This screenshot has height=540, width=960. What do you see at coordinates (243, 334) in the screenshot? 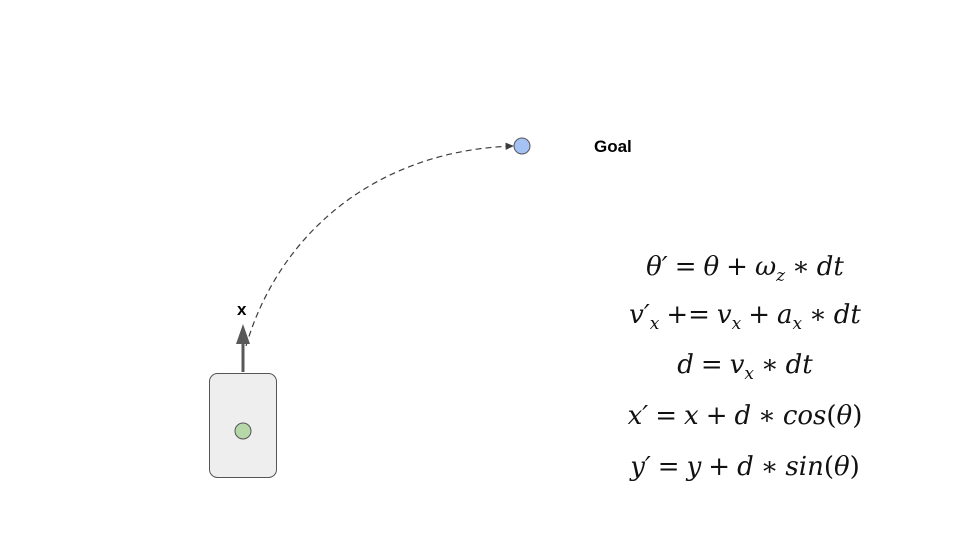
I see `heading-arrow-head` at bounding box center [243, 334].